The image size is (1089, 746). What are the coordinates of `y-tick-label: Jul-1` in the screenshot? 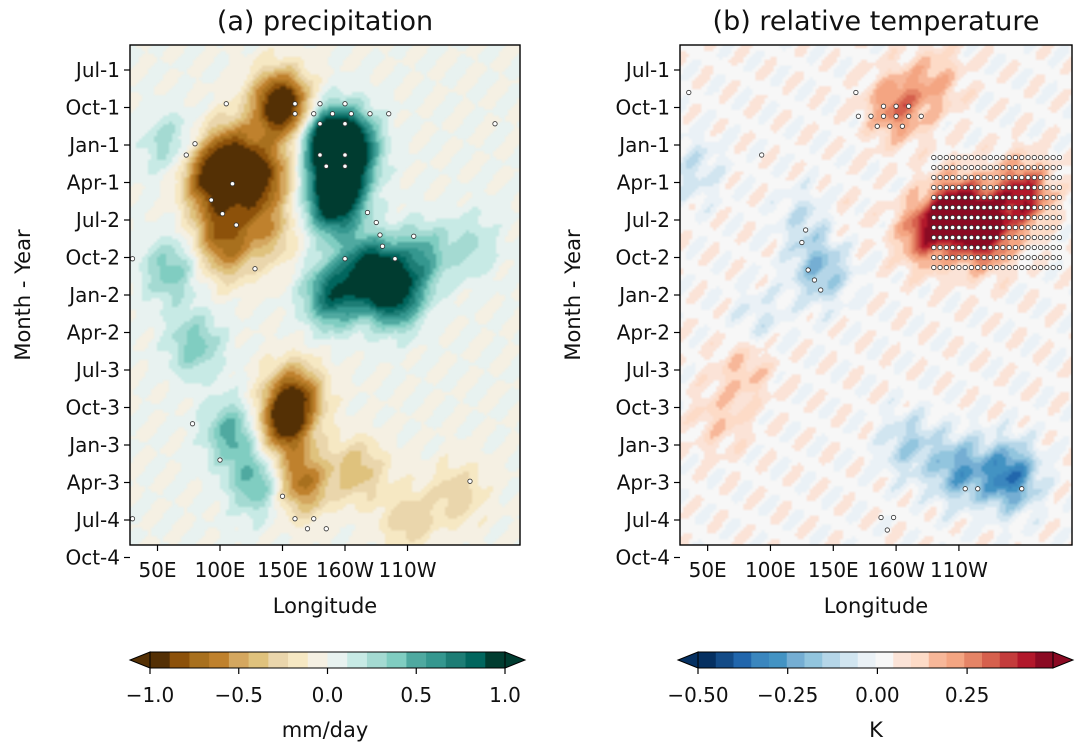 It's located at (647, 70).